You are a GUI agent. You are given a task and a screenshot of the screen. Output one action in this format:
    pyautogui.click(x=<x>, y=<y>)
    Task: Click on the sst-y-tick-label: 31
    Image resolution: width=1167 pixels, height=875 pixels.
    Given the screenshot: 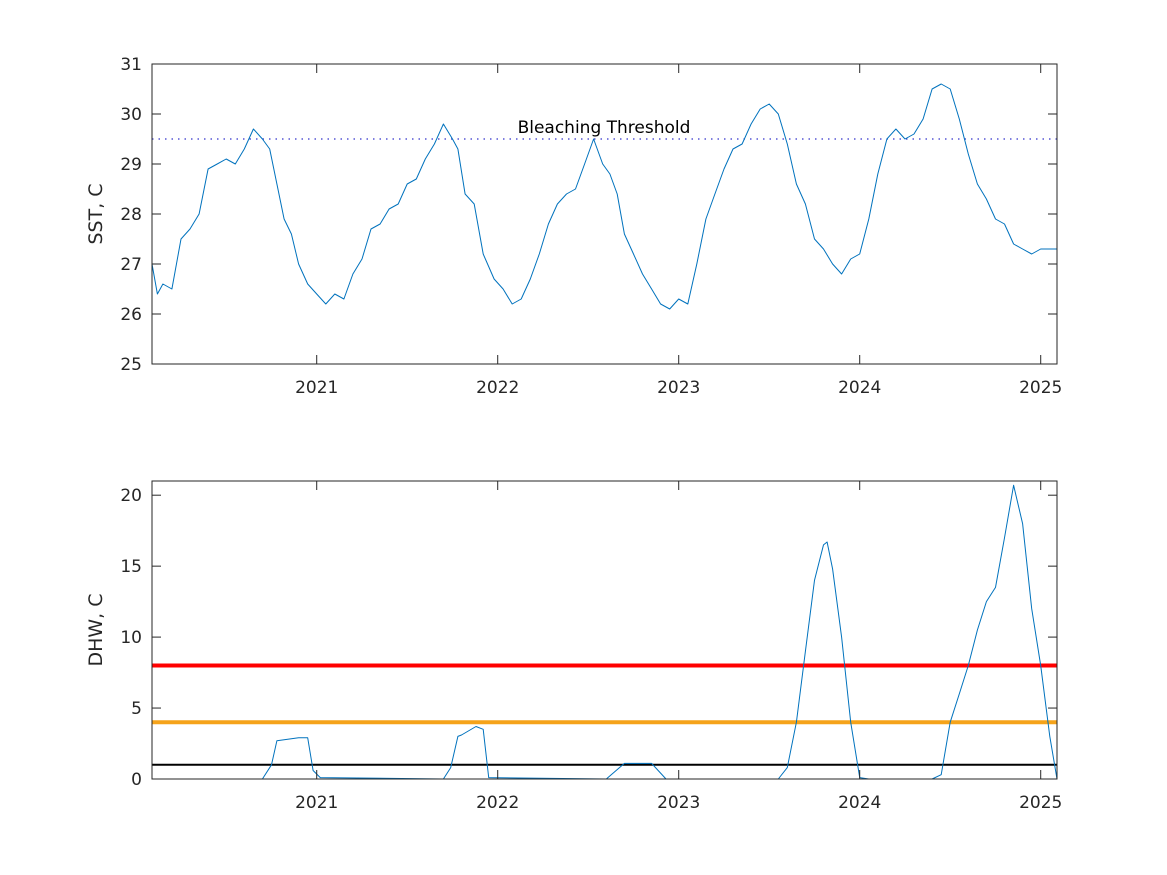 What is the action you would take?
    pyautogui.click(x=131, y=65)
    